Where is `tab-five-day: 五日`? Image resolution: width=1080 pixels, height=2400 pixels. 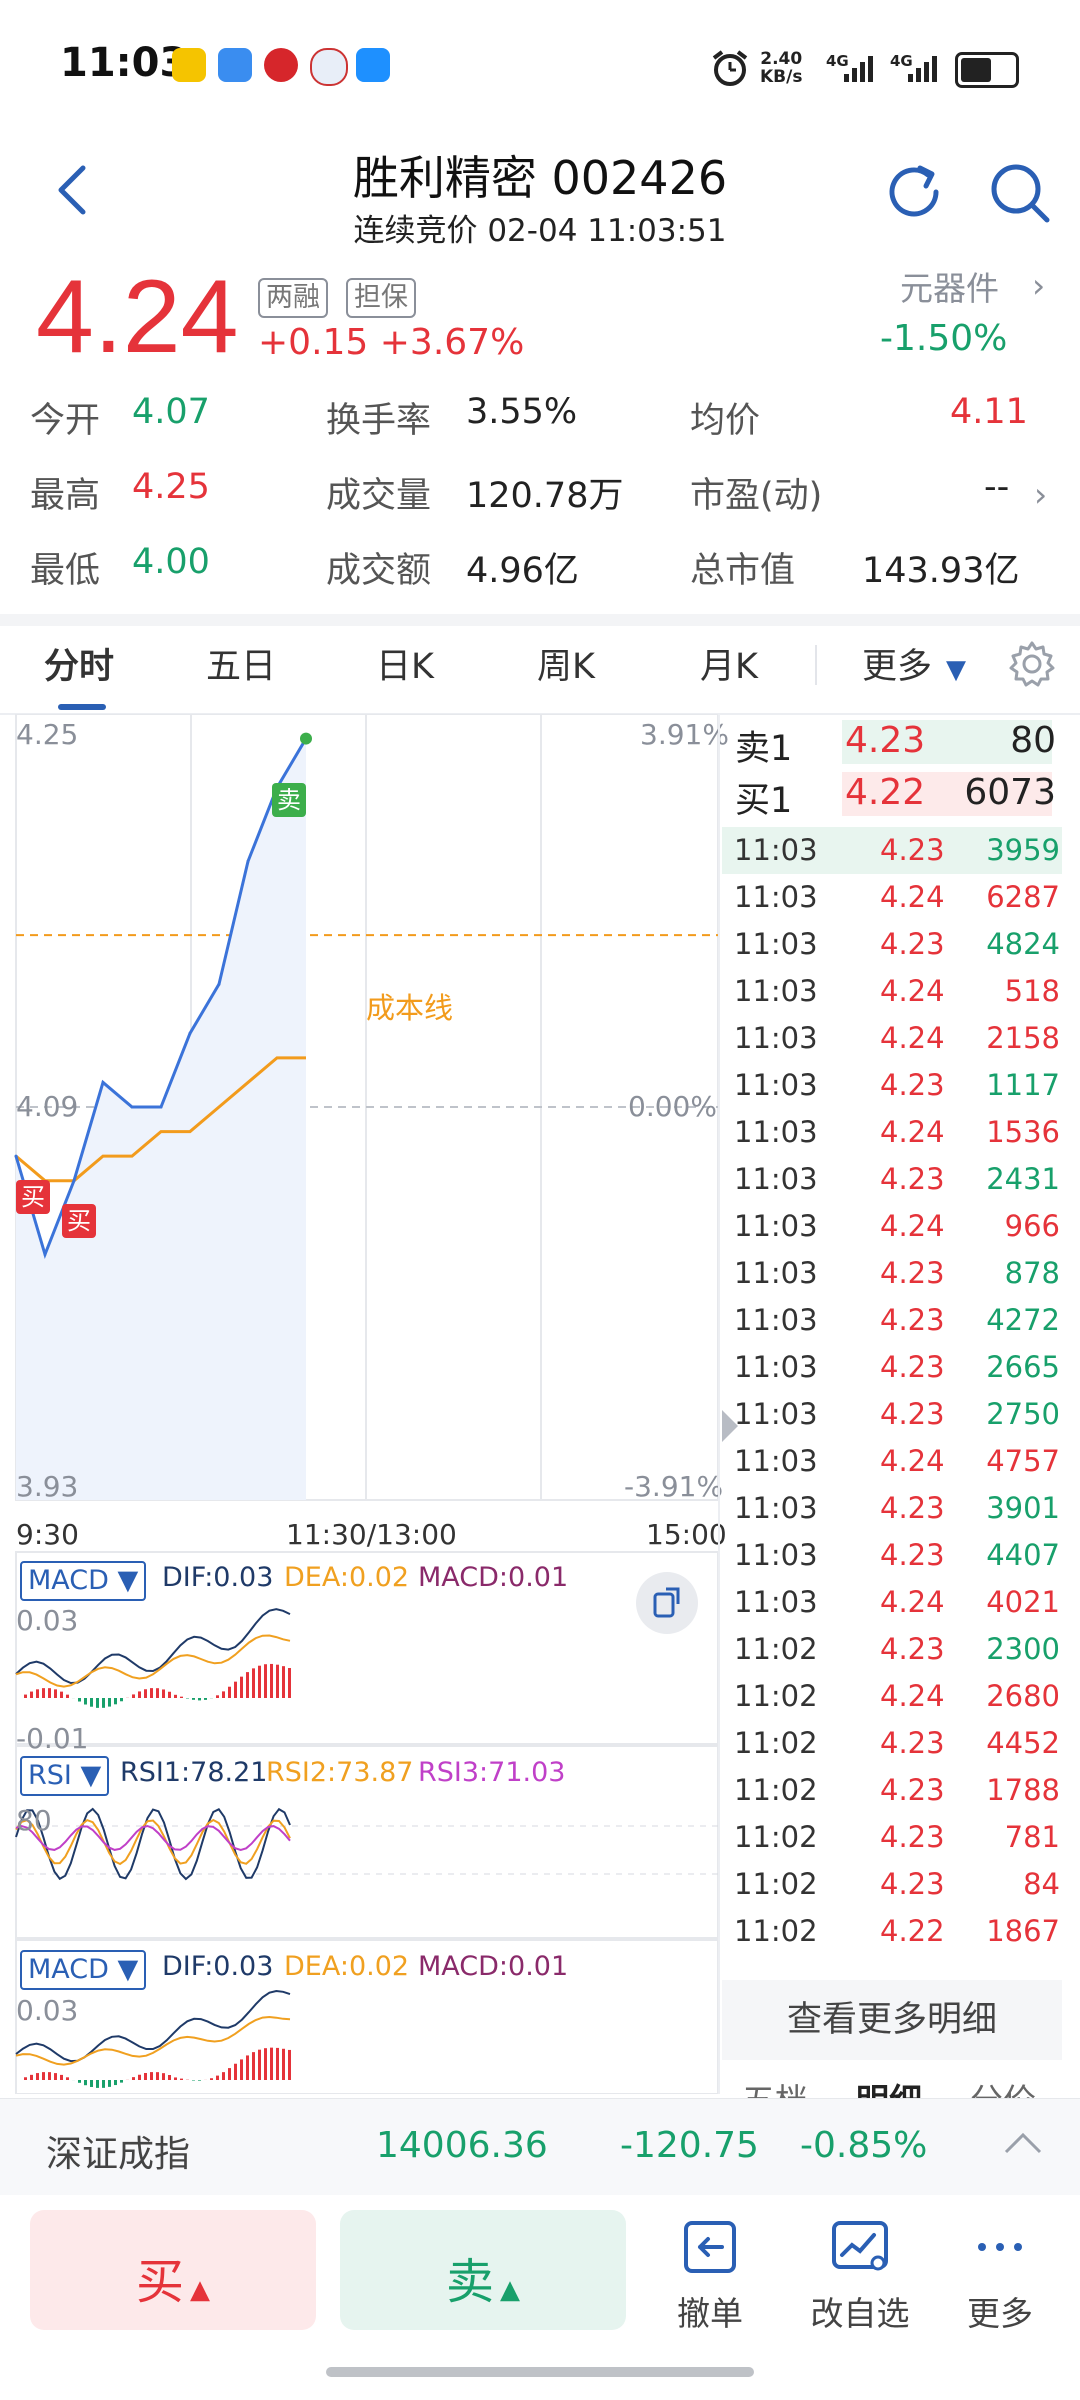 tab-five-day: 五日 is located at coordinates (241, 667).